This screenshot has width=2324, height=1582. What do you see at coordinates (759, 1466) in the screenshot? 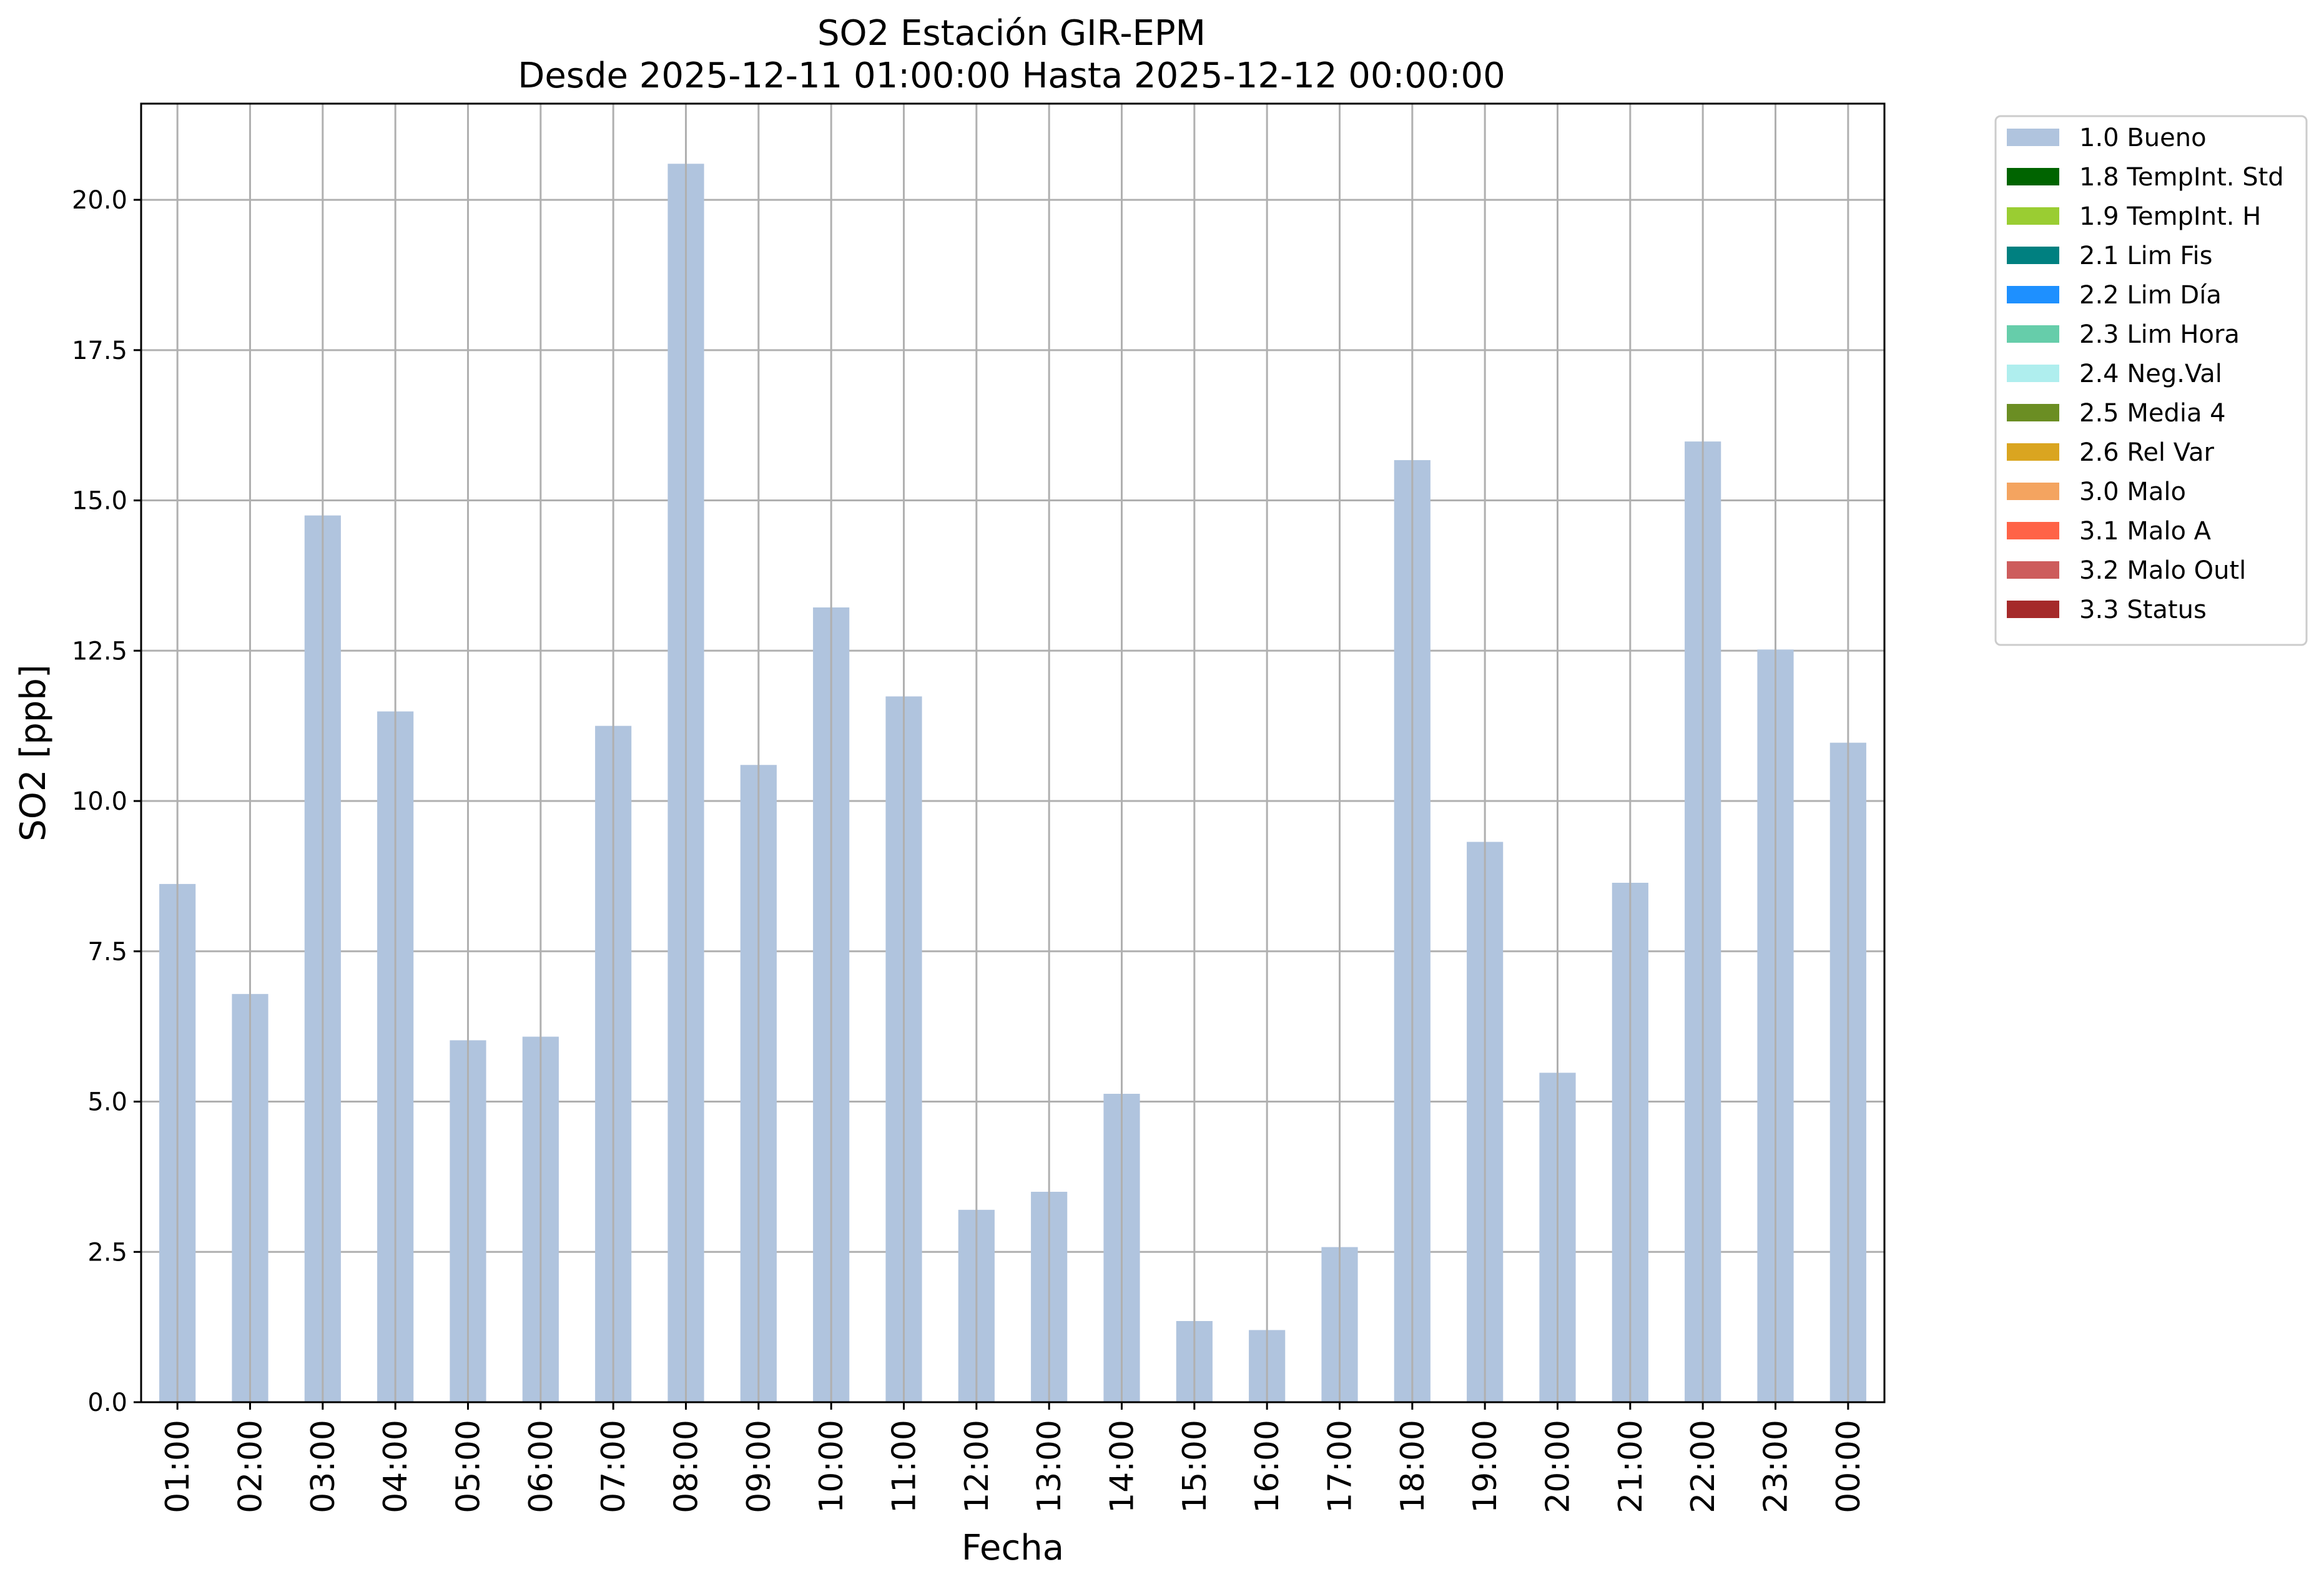
I see `x-tick-label: 09:00` at bounding box center [759, 1466].